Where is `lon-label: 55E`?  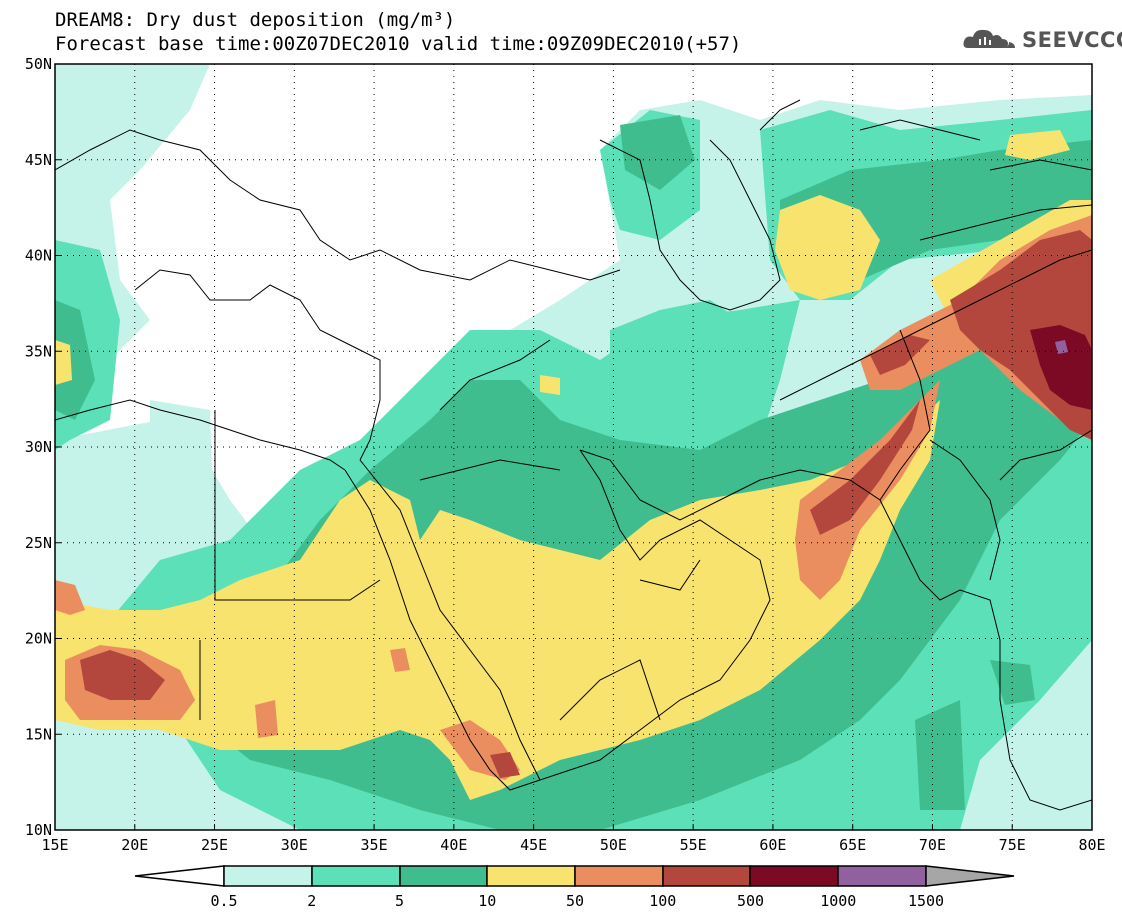
lon-label: 55E is located at coordinates (693, 845).